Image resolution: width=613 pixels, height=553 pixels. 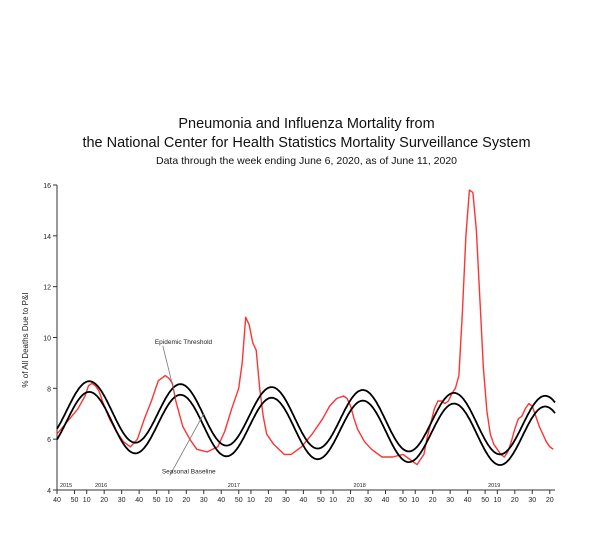 I want to click on y-tick-label: 8, so click(x=49, y=389).